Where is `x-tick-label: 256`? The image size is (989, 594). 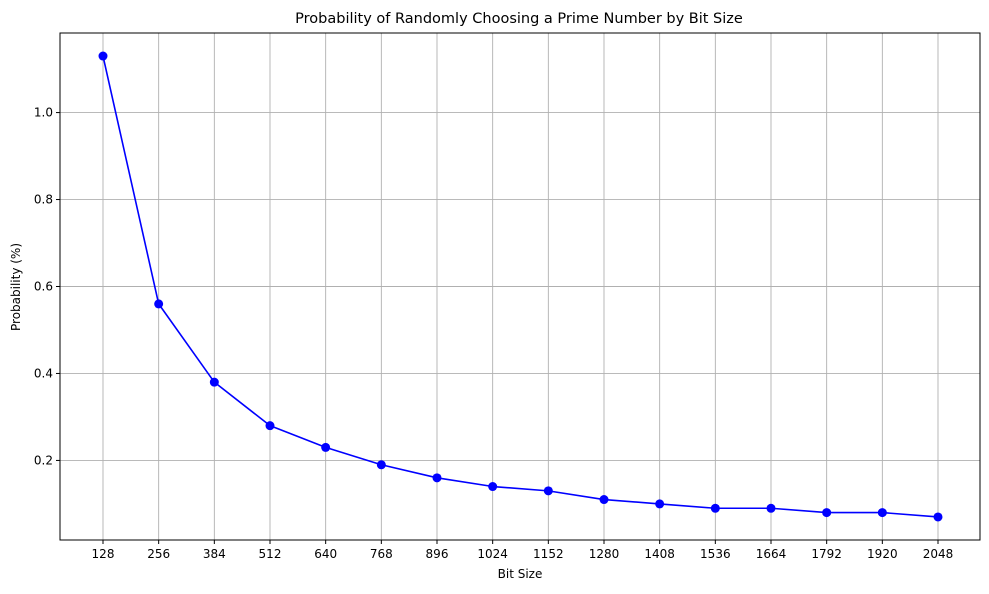
x-tick-label: 256 is located at coordinates (158, 554).